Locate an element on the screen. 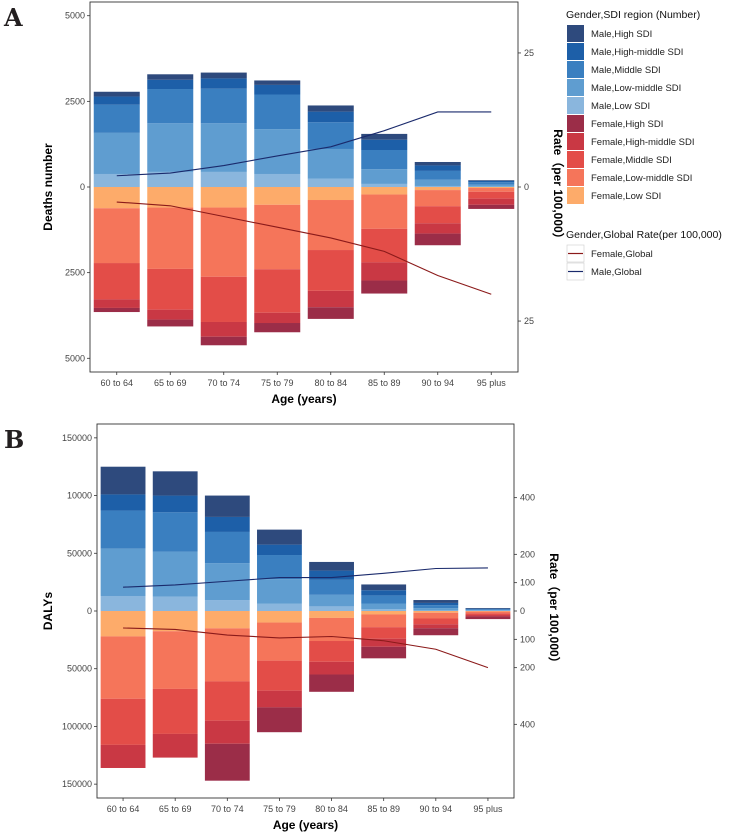 The width and height of the screenshot is (740, 832). x-tick-label: 70 to 74 is located at coordinates (227, 809).